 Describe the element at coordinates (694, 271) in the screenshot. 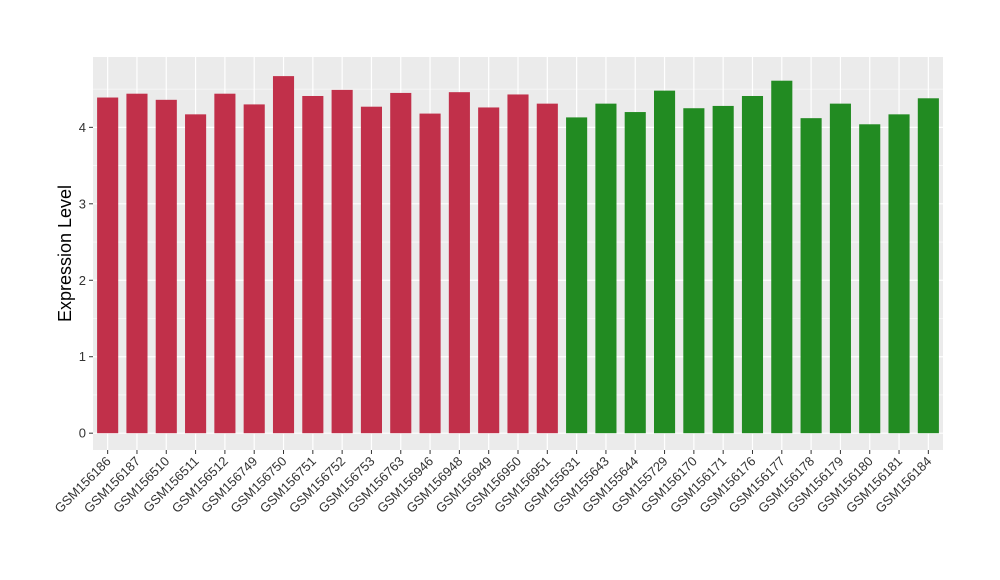

I see `bar-GSM156170` at that location.